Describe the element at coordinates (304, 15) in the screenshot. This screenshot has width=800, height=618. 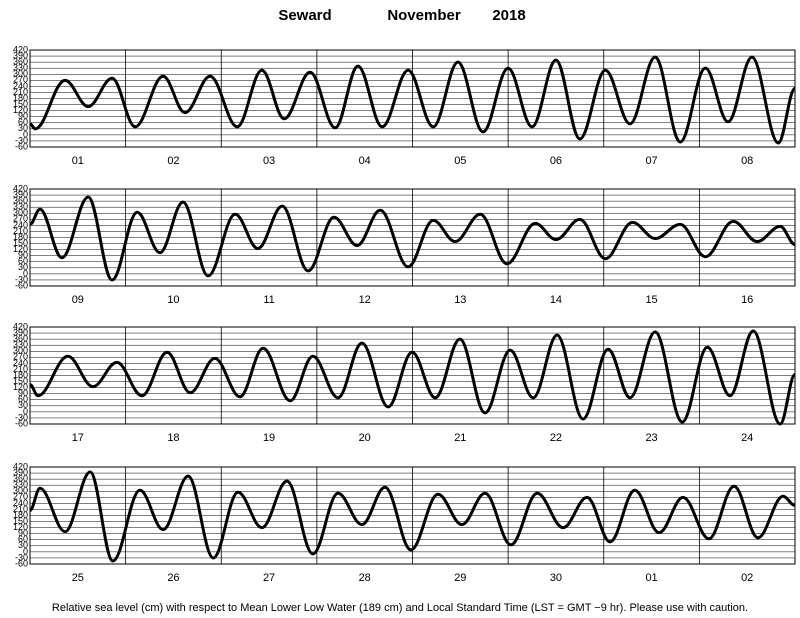
I see `station: Seward` at that location.